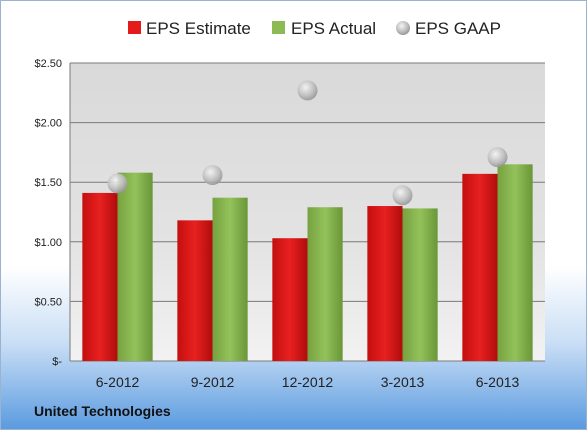 This screenshot has width=587, height=430. I want to click on y-tick-label: $0.50, so click(48, 302).